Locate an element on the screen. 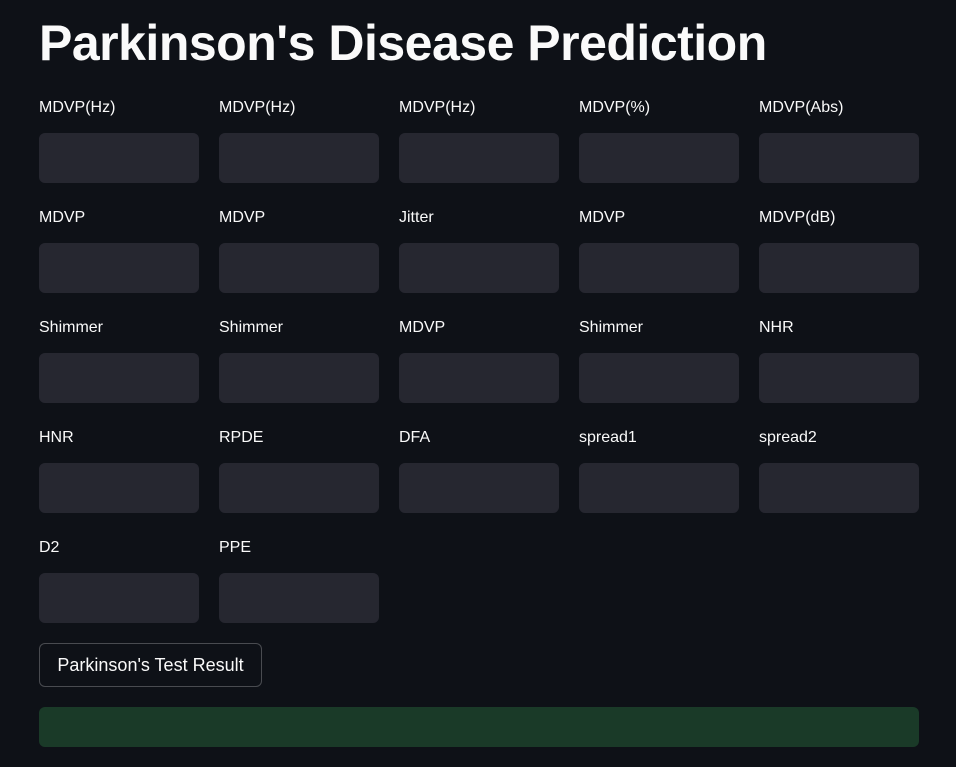 This screenshot has height=767, width=956. input-field: D2 is located at coordinates (119, 591).